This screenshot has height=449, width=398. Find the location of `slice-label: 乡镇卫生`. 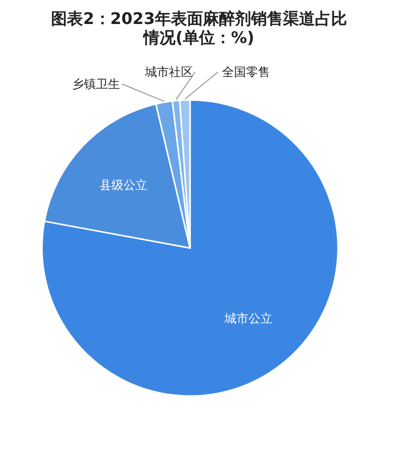

slice-label: 乡镇卫生 is located at coordinates (96, 84).